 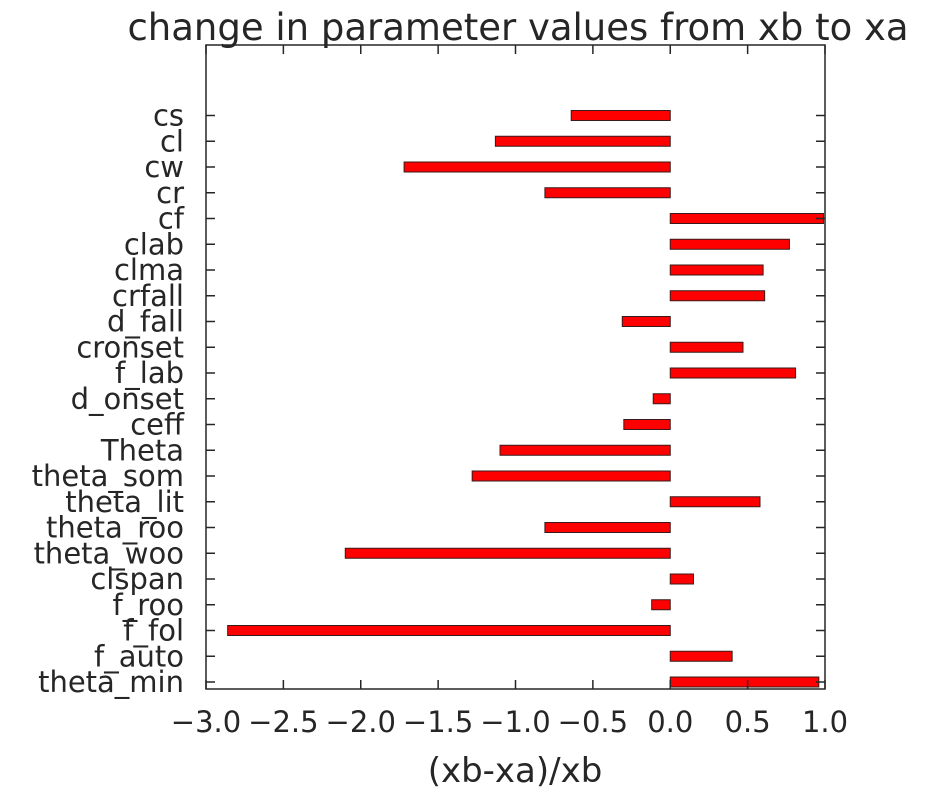 I want to click on bar-theta_roo, so click(x=607, y=527).